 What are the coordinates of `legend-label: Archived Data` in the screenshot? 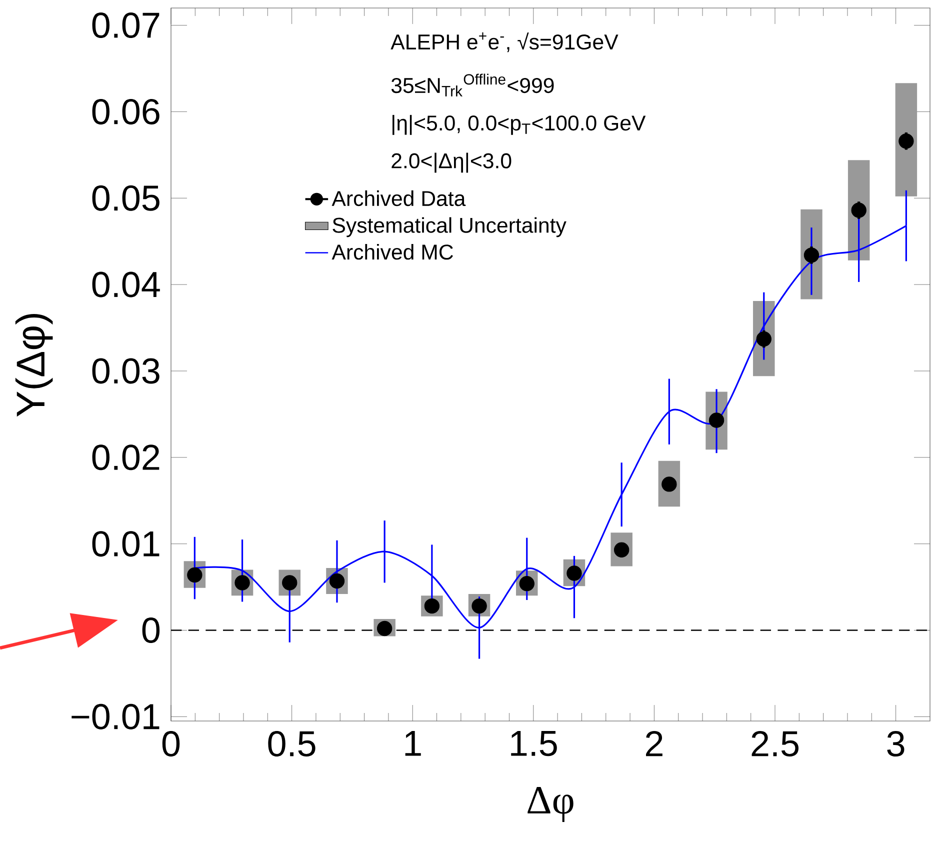 It's located at (399, 198).